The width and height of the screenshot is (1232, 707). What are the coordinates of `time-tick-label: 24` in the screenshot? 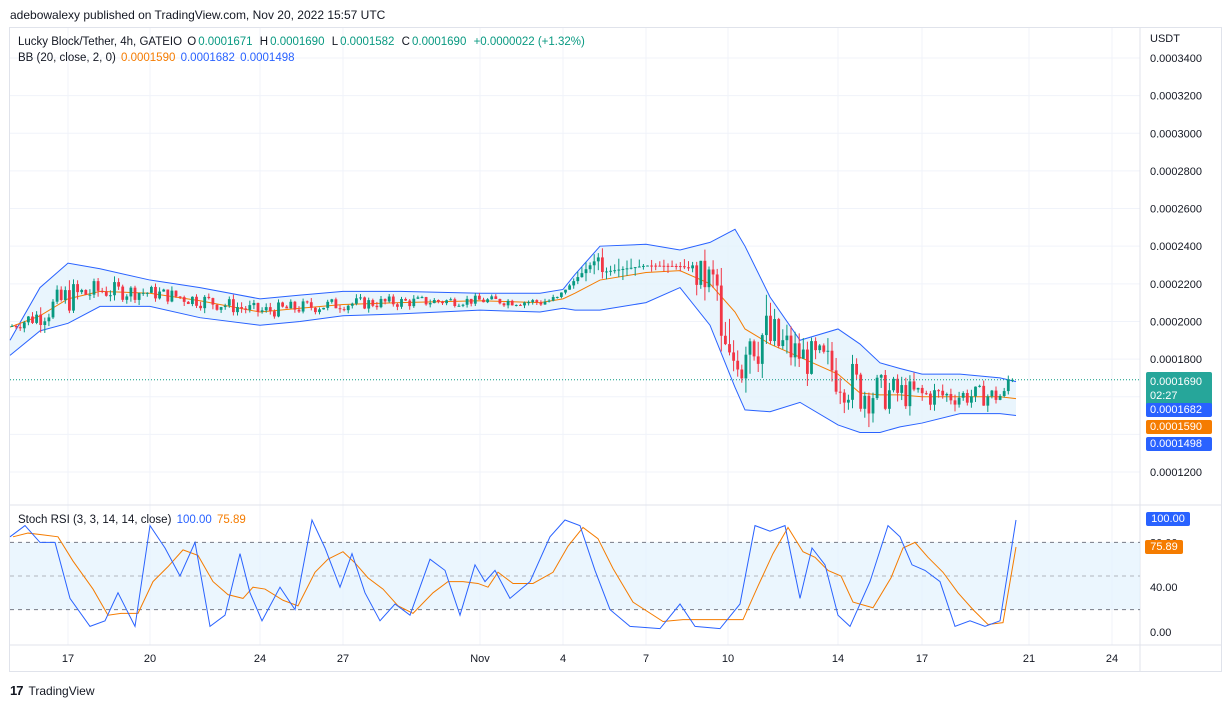 It's located at (260, 659).